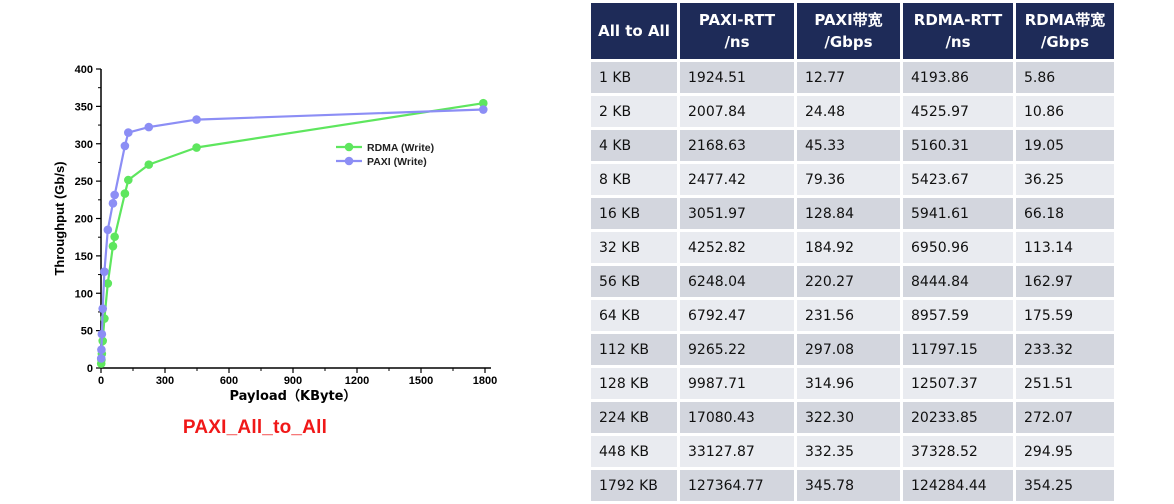 The image size is (1174, 504). Describe the element at coordinates (357, 381) in the screenshot. I see `x-tick-label: 1200` at that location.